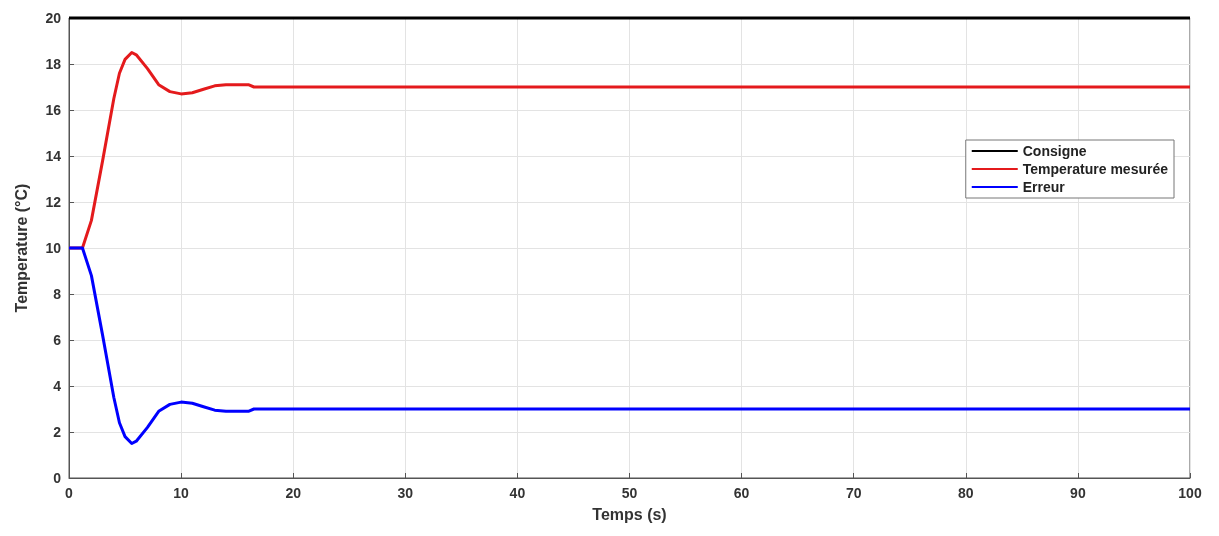  What do you see at coordinates (53, 110) in the screenshot?
I see `y-tick-label: 16` at bounding box center [53, 110].